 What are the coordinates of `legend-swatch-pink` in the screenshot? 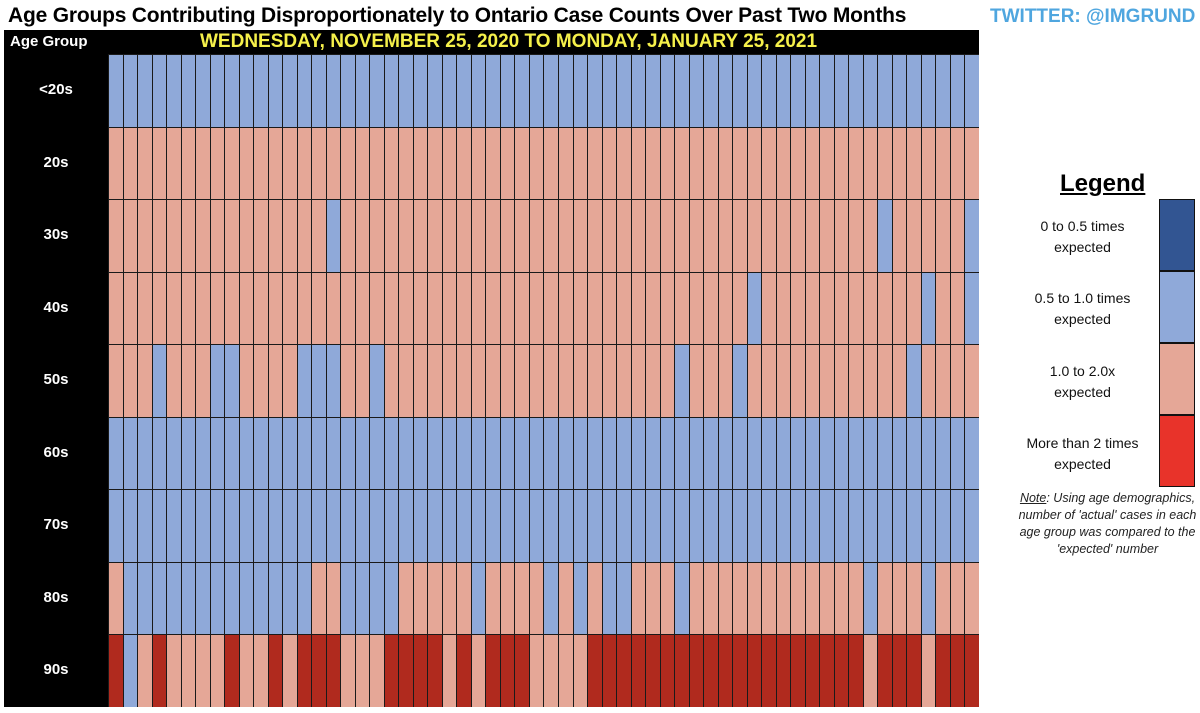 It's located at (1177, 379).